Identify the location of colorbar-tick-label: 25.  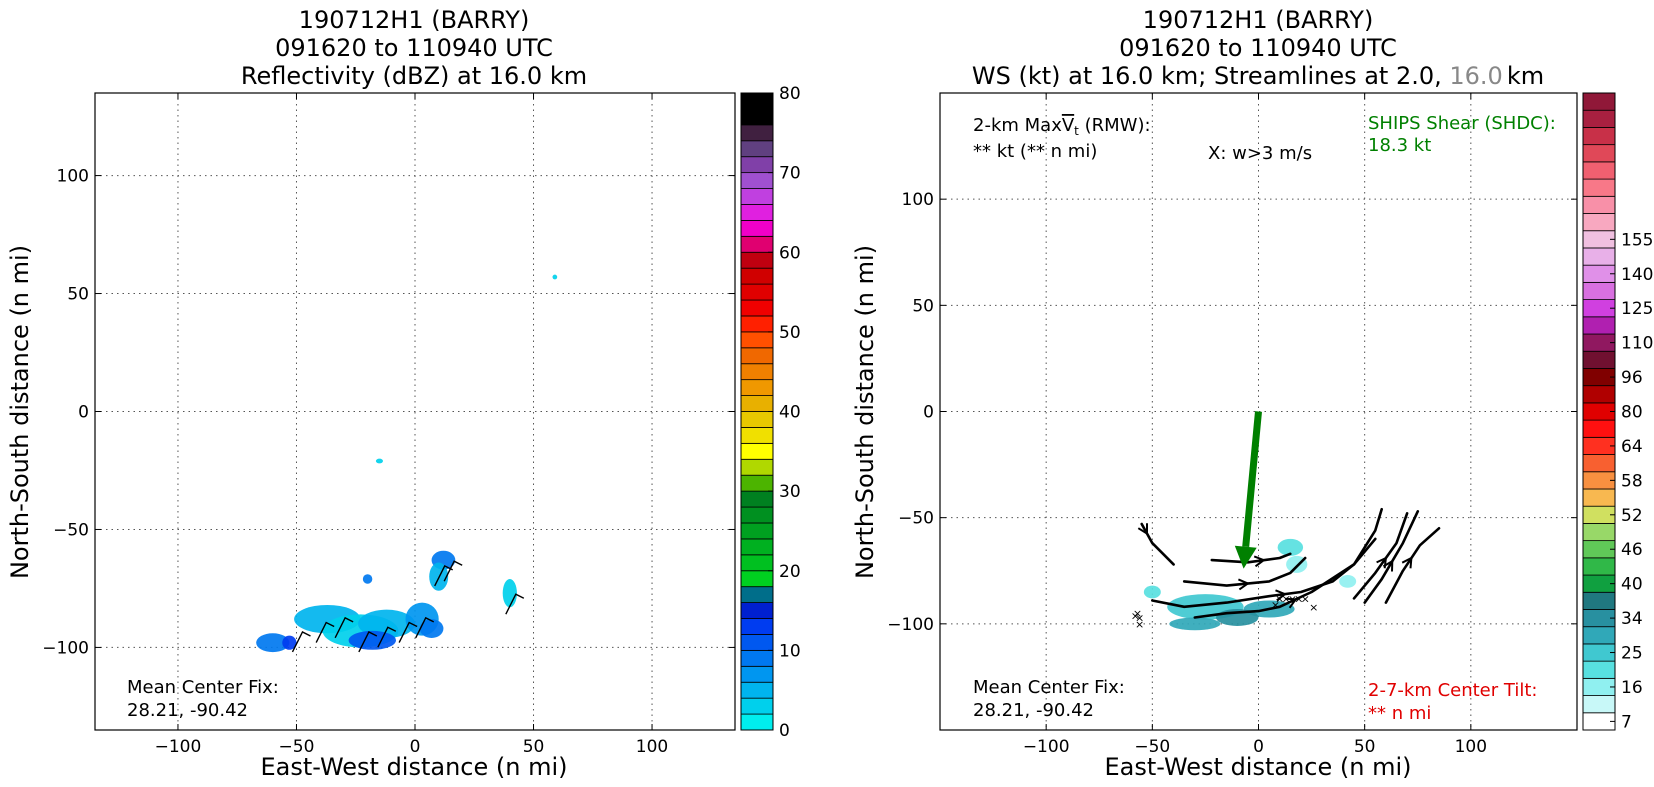
(1632, 654).